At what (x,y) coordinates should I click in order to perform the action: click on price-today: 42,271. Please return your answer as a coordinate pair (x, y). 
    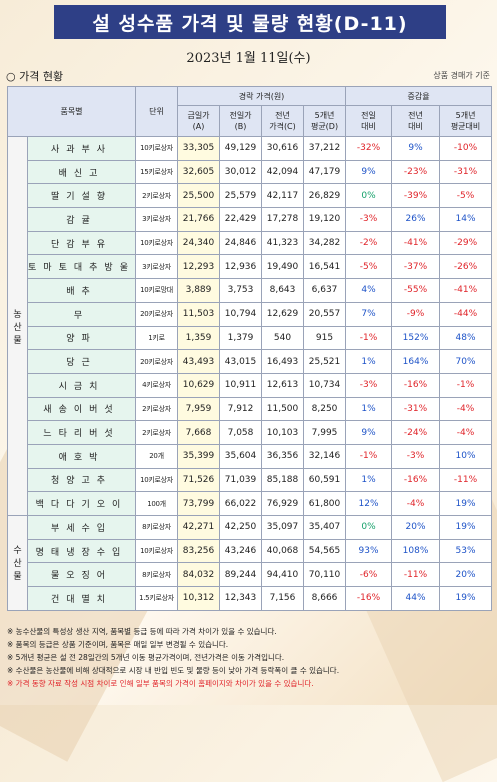
    Looking at the image, I should click on (198, 527).